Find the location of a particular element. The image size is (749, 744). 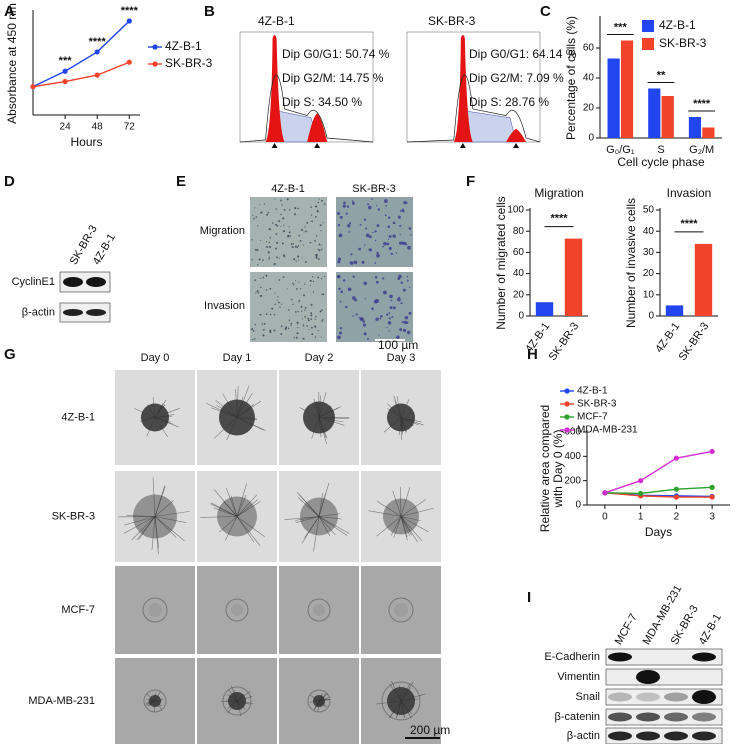

row-label: Vimentin is located at coordinates (578, 677).